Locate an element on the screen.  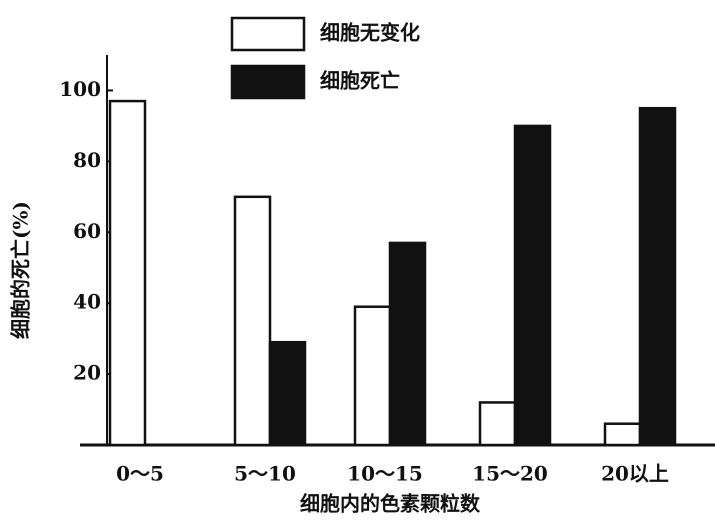
y-axis-label: 细胞的死亡(%) is located at coordinates (21, 270).